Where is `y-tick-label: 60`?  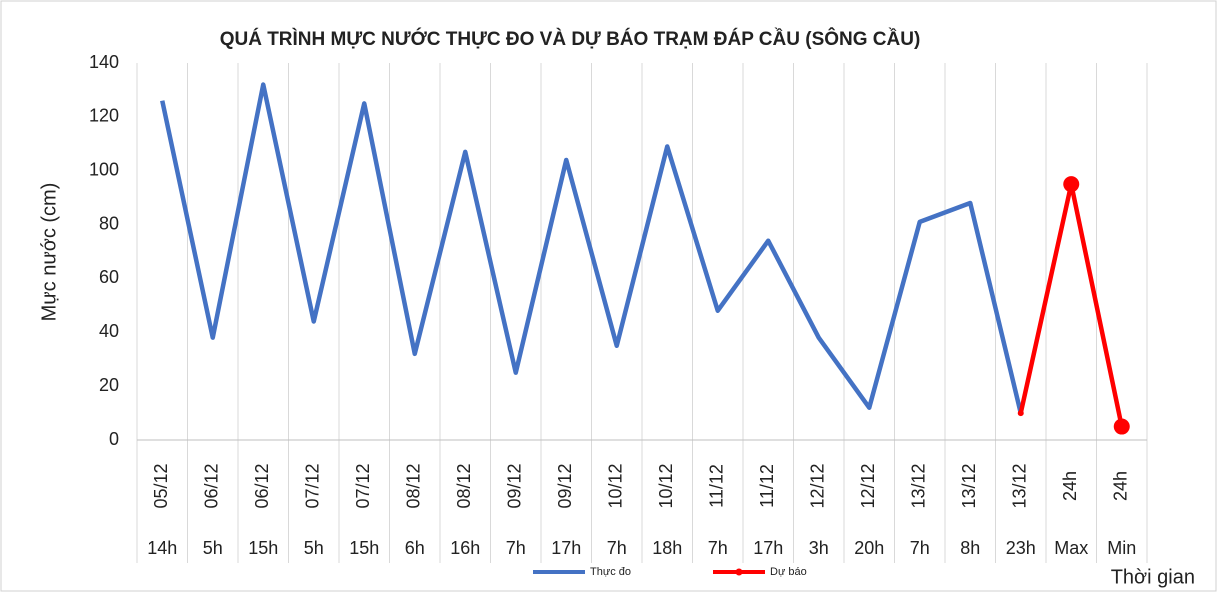
y-tick-label: 60 is located at coordinates (109, 277).